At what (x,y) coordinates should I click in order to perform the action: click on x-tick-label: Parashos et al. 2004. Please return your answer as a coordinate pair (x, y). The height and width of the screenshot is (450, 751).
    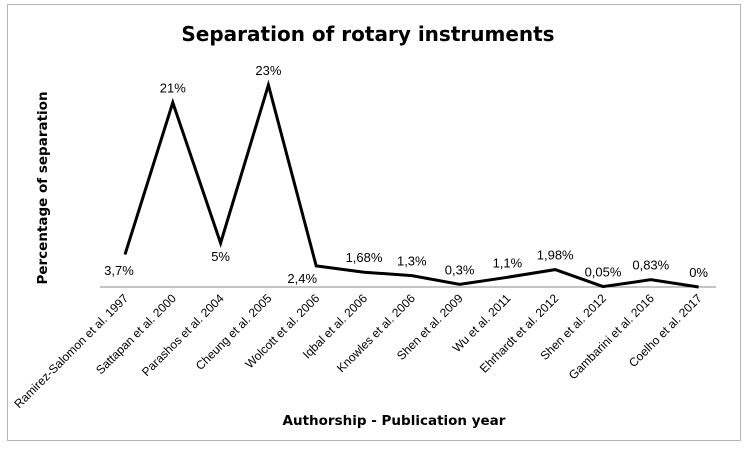
    Looking at the image, I should click on (183, 335).